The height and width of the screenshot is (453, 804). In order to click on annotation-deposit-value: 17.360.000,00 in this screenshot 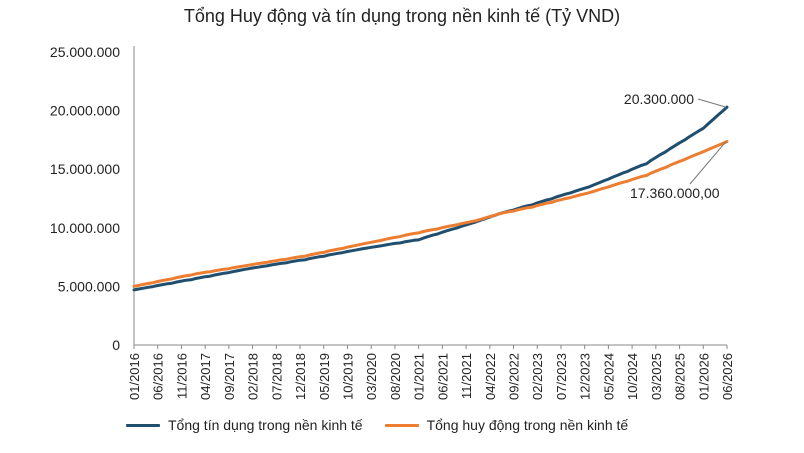, I will do `click(675, 193)`.